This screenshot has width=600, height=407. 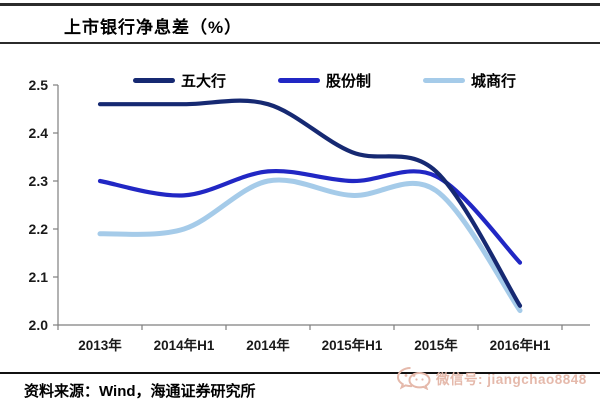 What do you see at coordinates (413, 378) in the screenshot?
I see `wechat-icon` at bounding box center [413, 378].